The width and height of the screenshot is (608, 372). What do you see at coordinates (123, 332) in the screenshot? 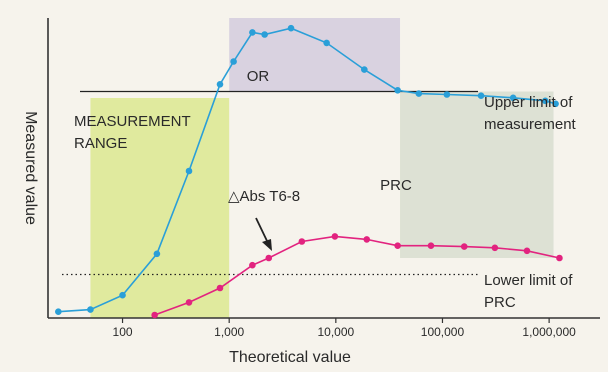
I see `x-tick-label-100: 100` at bounding box center [123, 332].